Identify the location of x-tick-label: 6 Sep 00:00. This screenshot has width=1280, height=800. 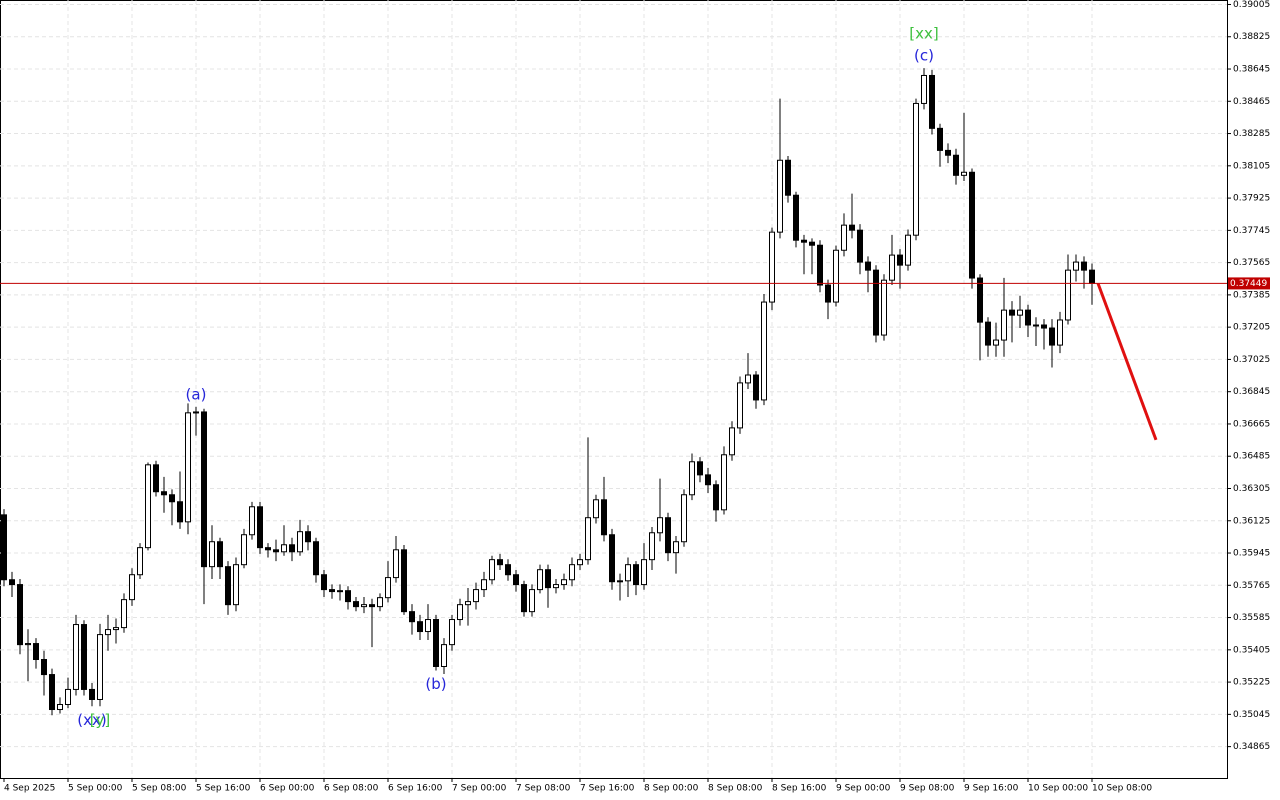
(287, 789).